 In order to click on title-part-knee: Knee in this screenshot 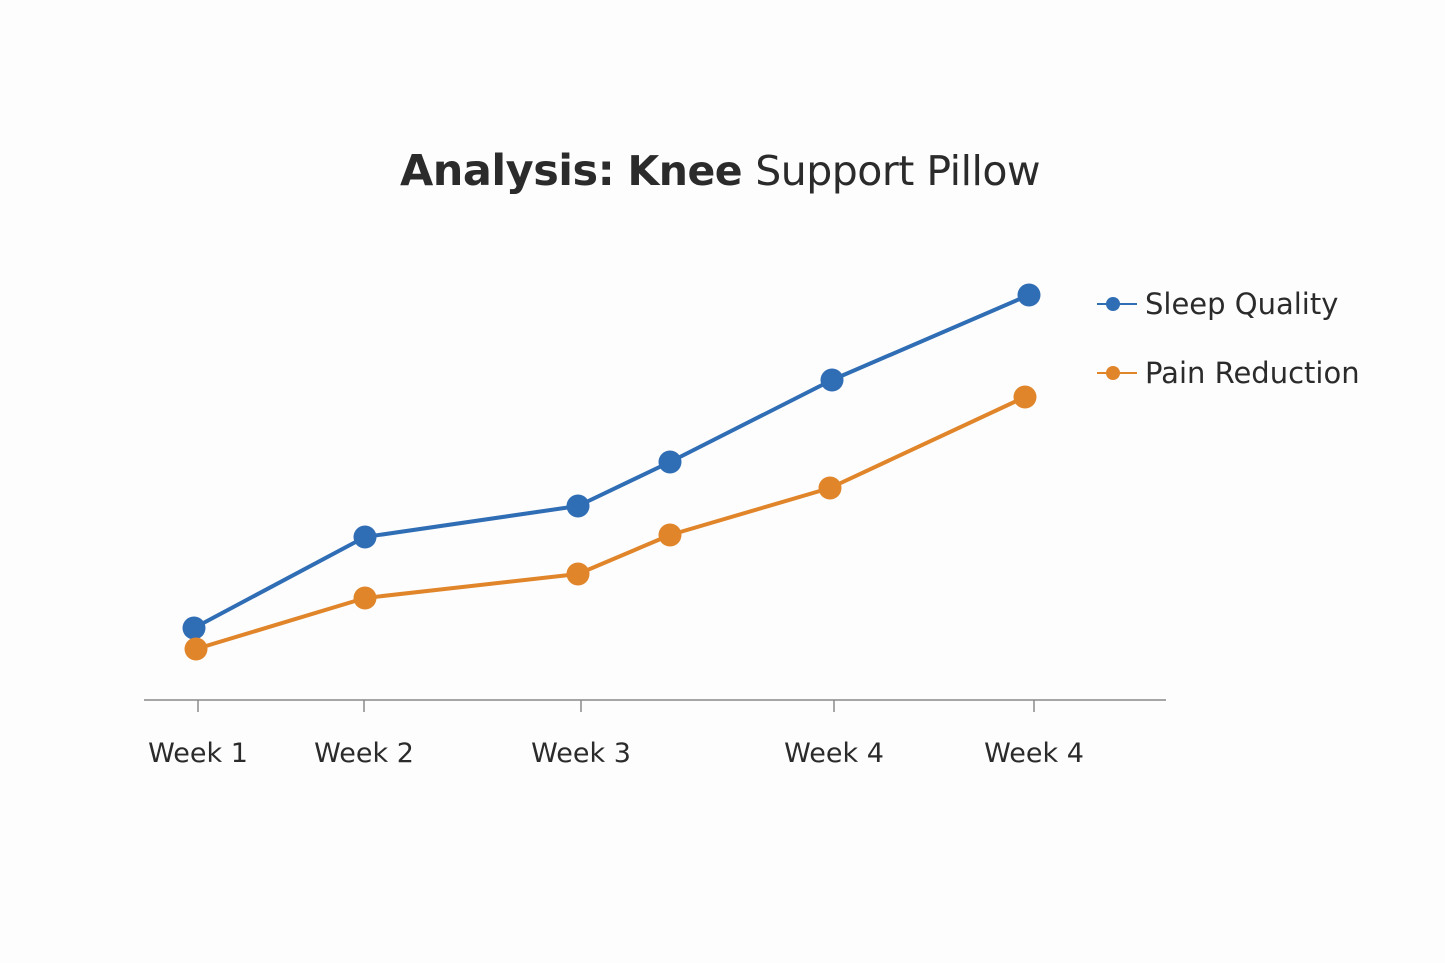, I will do `click(685, 171)`.